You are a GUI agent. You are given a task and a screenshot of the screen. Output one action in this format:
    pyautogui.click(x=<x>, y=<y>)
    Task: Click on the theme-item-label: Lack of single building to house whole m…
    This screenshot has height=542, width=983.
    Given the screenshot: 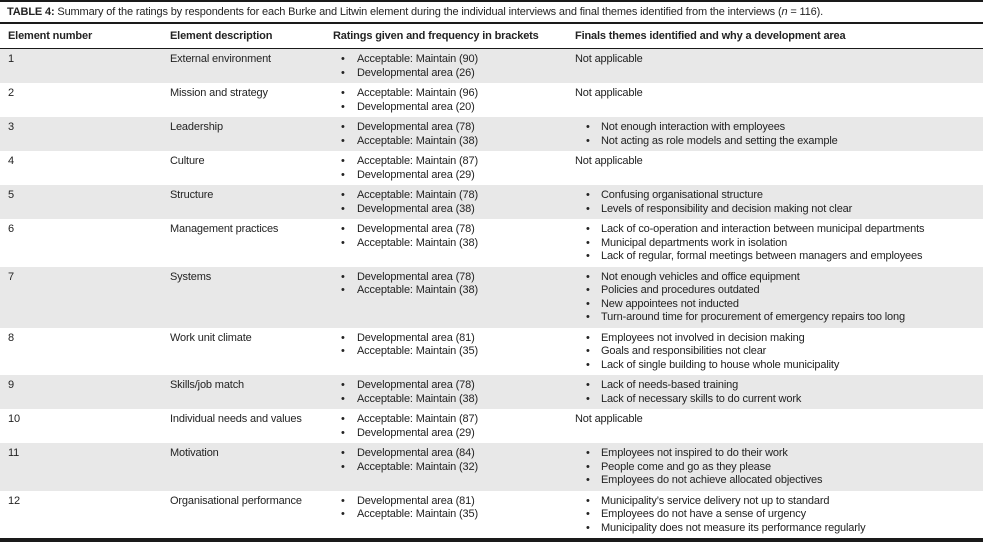 What is the action you would take?
    pyautogui.click(x=720, y=364)
    